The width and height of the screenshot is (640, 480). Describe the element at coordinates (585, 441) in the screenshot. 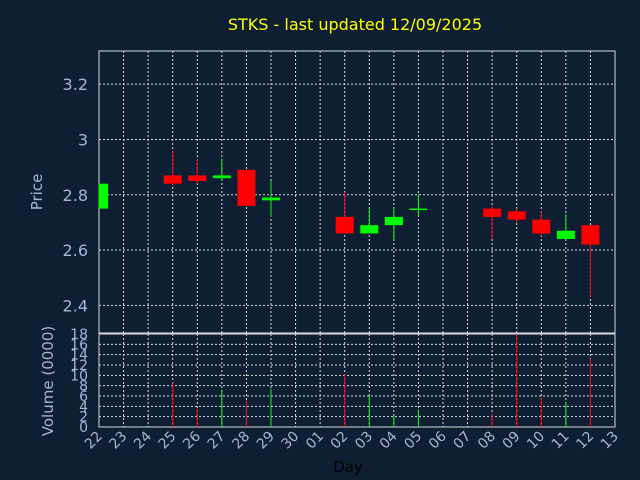

I see `x-tick-label: 12` at that location.